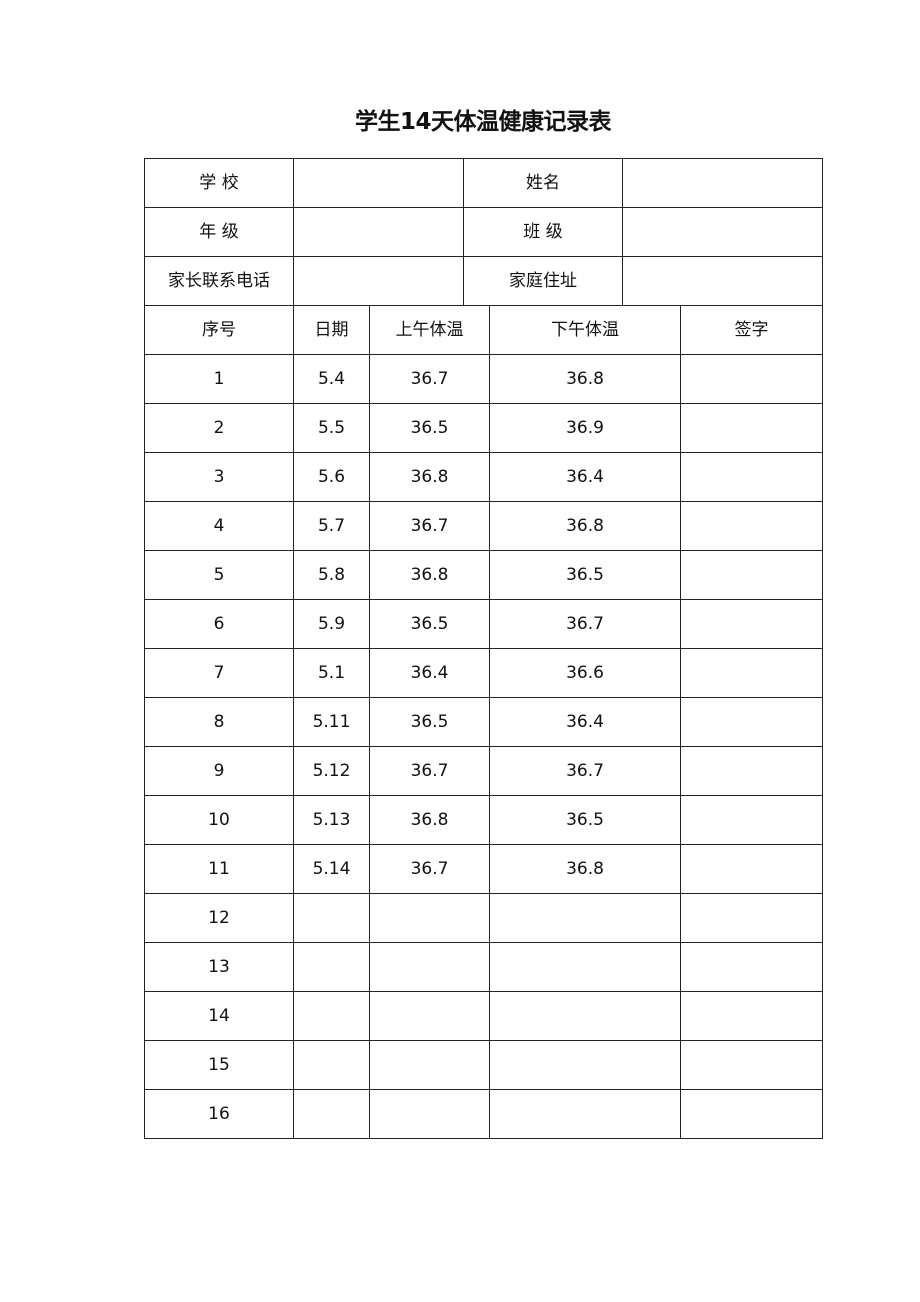  Describe the element at coordinates (378, 232) in the screenshot. I see `grade-field` at that location.